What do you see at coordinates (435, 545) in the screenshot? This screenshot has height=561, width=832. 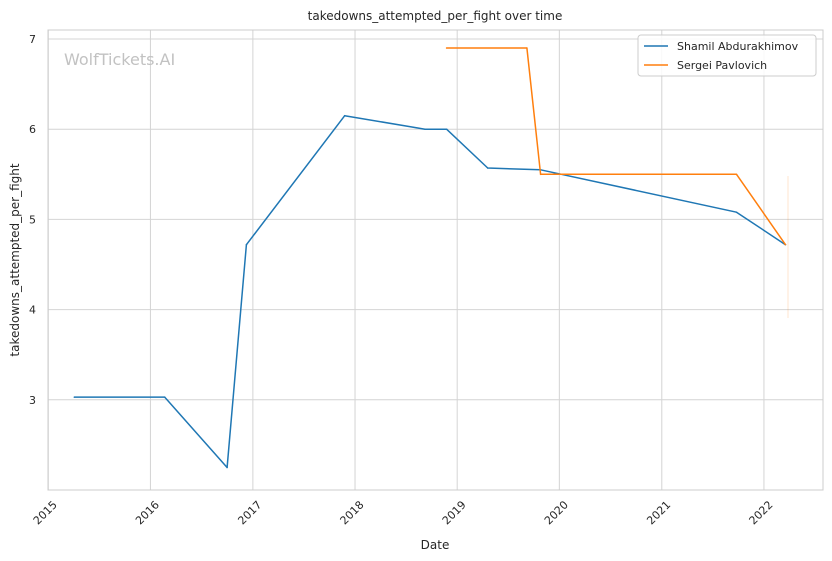 I see `x-axis-title: Date` at bounding box center [435, 545].